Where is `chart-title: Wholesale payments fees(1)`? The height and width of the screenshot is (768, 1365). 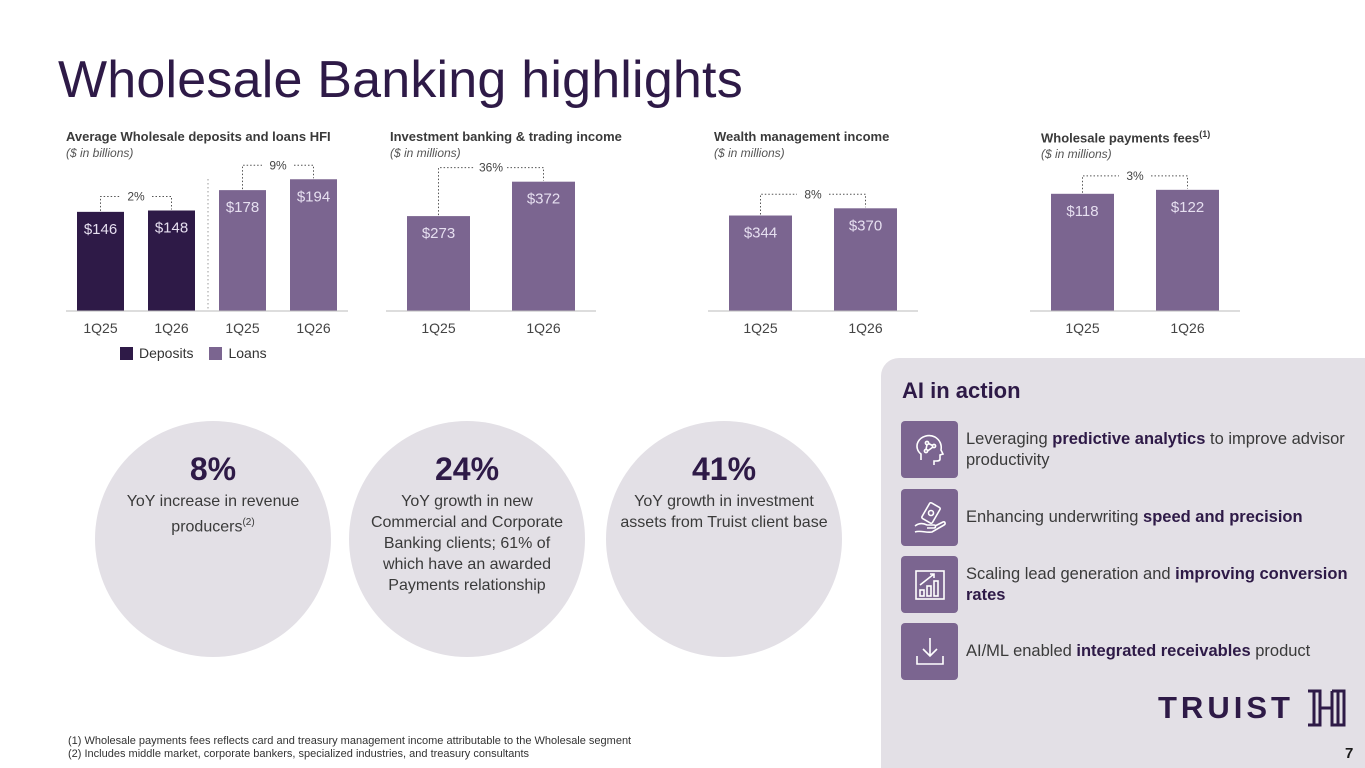
chart-title: Wholesale payments fees(1) is located at coordinates (1125, 137).